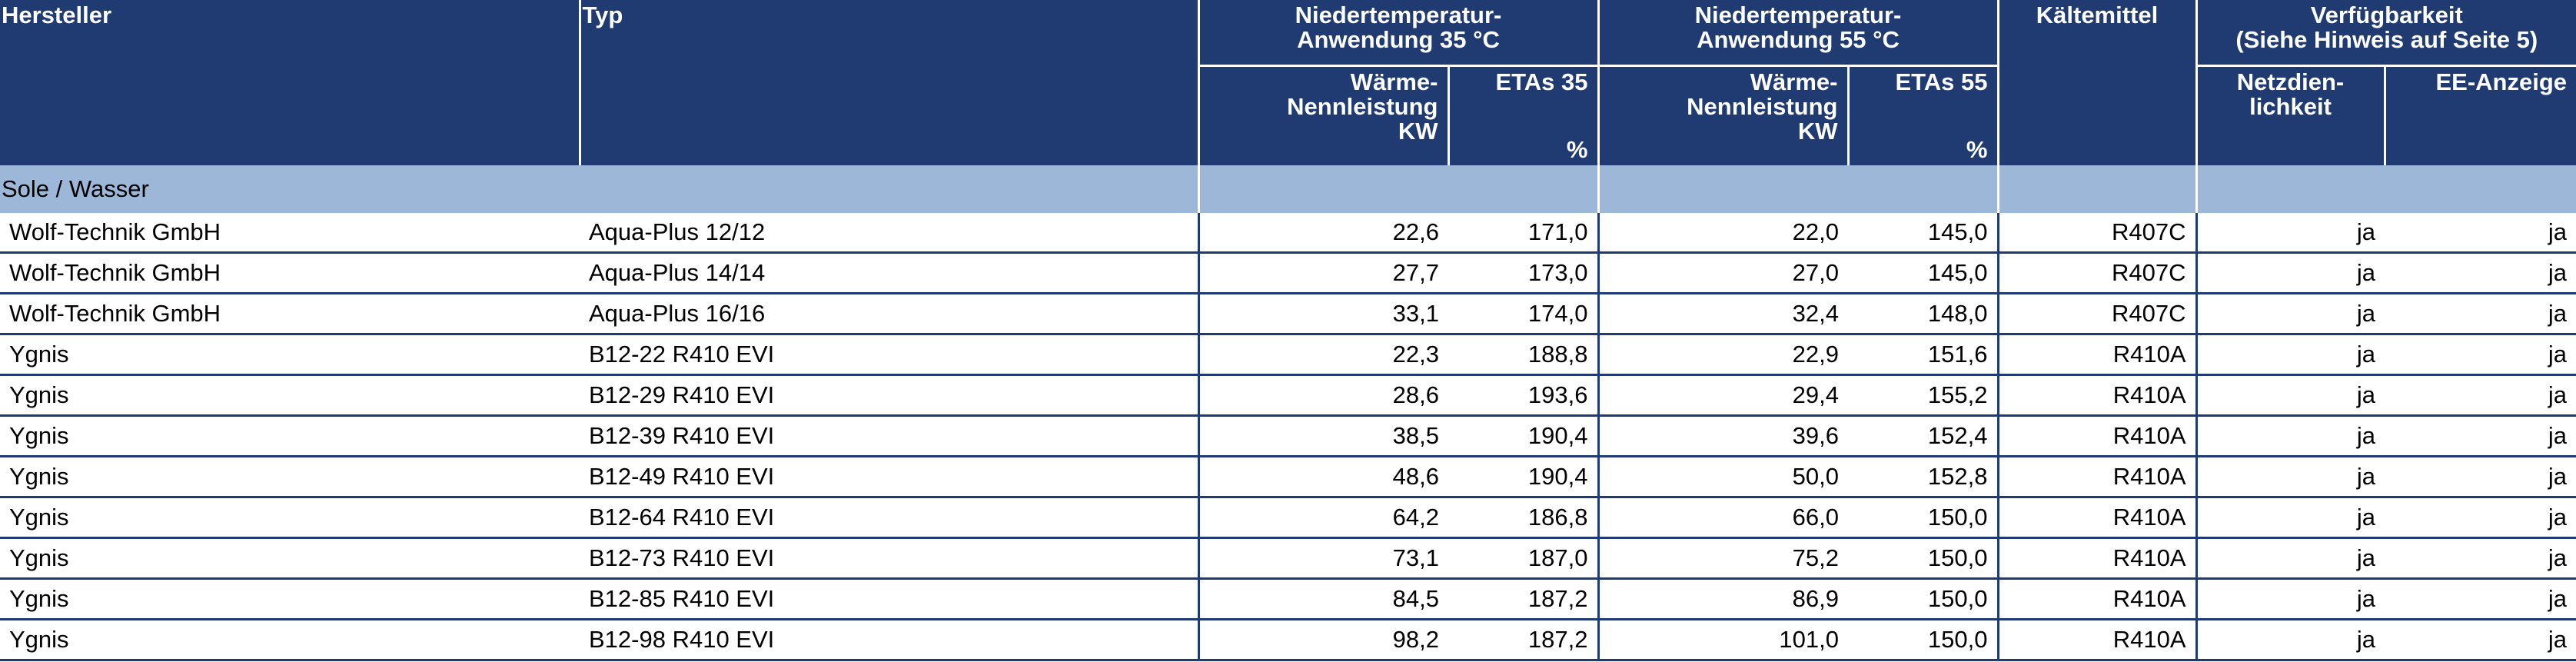  Describe the element at coordinates (1394, 81) in the screenshot. I see `header-waerme35-line1: Wärme-` at that location.